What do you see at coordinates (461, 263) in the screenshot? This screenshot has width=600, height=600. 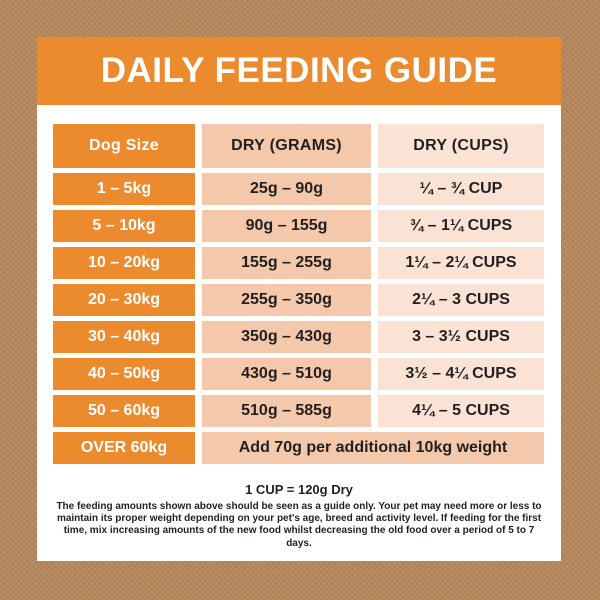 I see `cell-dry-cups: 1¼ – 2¼ CUPS` at bounding box center [461, 263].